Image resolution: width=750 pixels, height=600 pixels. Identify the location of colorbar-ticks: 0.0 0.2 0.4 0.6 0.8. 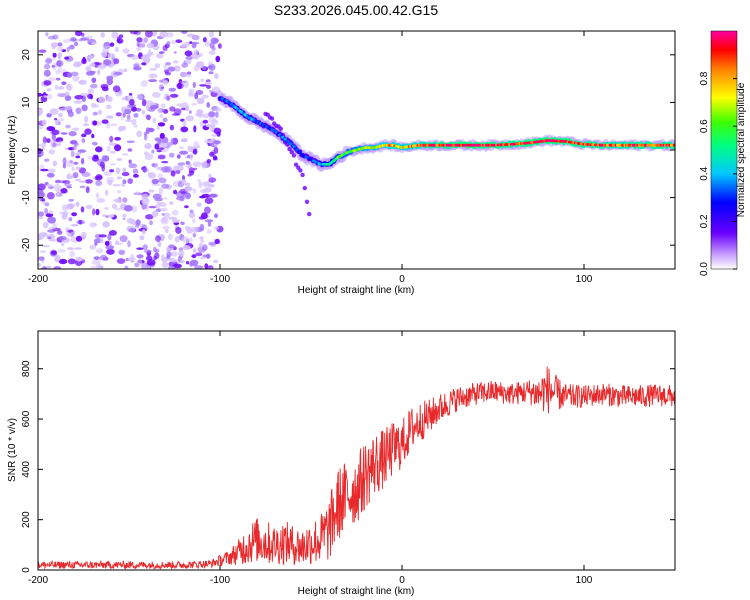
(718, 173).